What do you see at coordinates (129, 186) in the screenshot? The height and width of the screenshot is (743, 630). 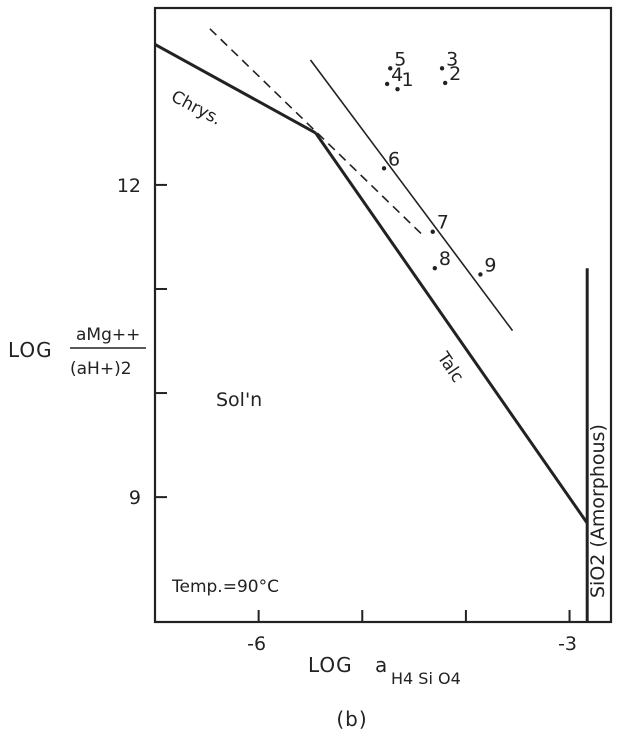 I see `y-tick-label-12: 12` at bounding box center [129, 186].